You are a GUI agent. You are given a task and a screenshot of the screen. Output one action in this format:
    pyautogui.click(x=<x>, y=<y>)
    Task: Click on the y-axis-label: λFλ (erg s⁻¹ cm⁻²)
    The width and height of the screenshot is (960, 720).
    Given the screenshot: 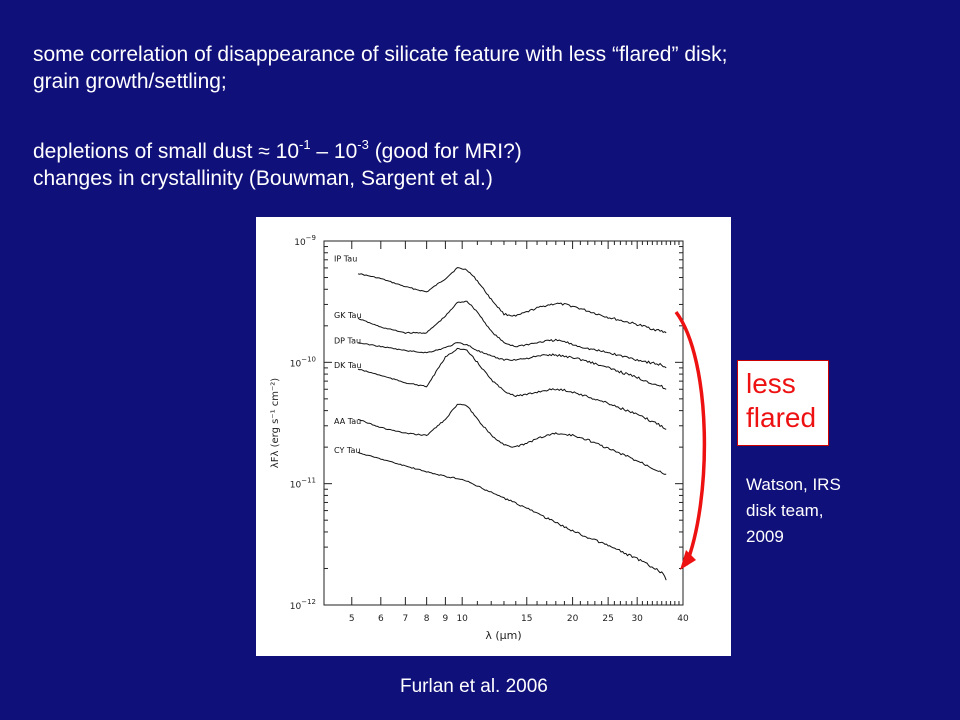 What is the action you would take?
    pyautogui.click(x=275, y=423)
    